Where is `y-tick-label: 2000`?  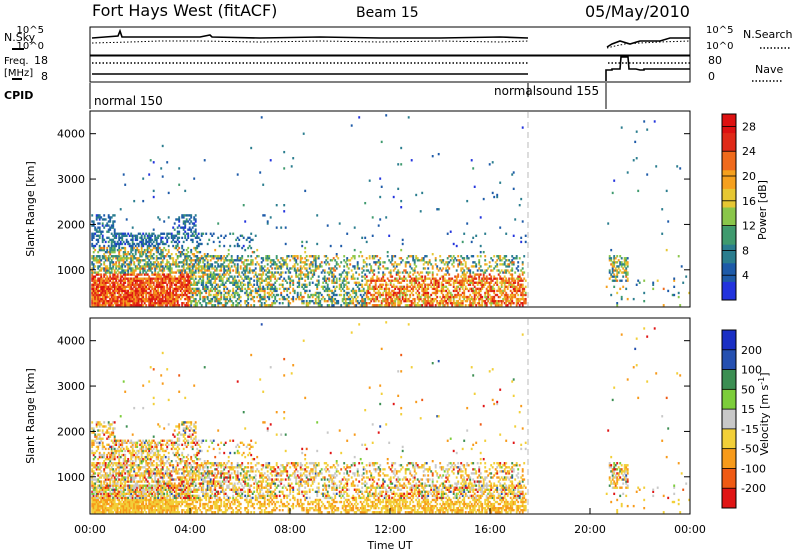 y-tick-label: 2000 is located at coordinates (71, 224).